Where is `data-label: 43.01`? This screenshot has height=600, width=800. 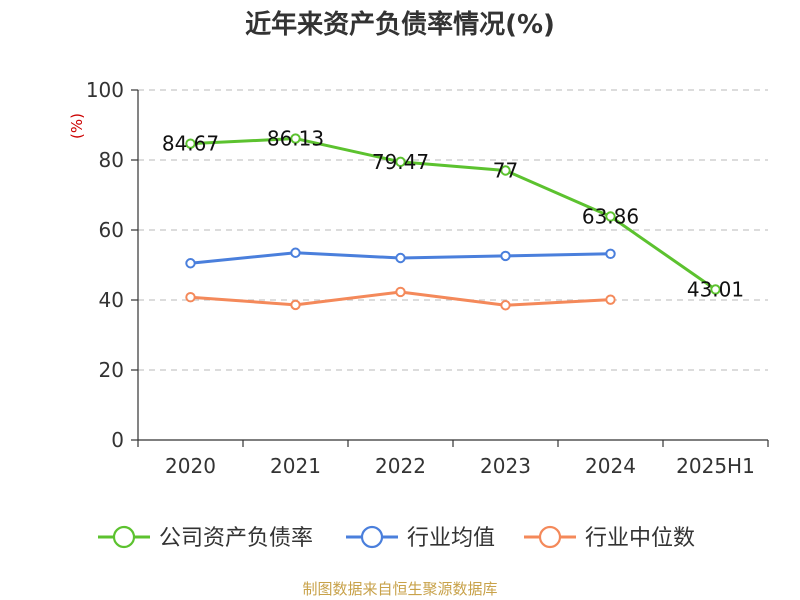
data-label: 43.01 is located at coordinates (715, 289).